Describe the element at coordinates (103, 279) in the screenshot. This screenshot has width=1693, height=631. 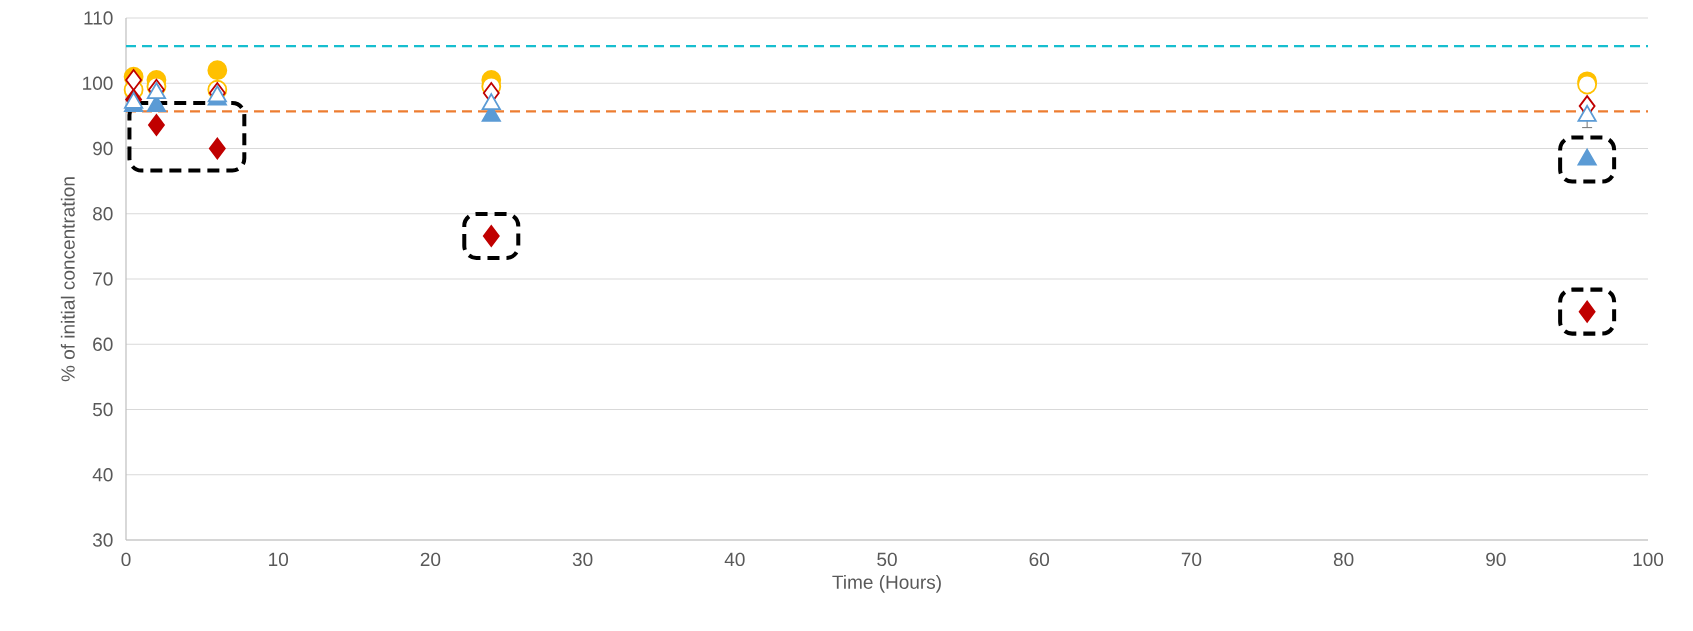
I see `y-tick-label: 70` at that location.